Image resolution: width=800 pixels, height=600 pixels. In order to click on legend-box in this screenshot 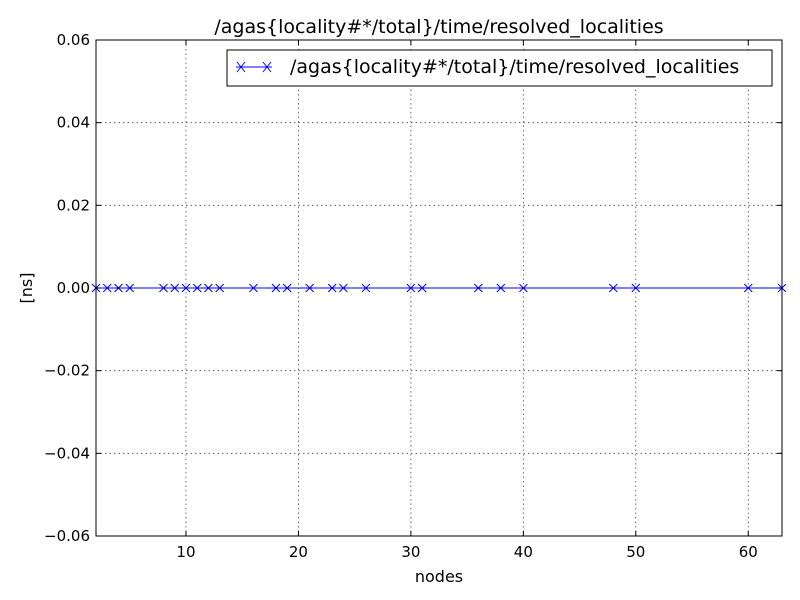, I will do `click(499, 68)`.